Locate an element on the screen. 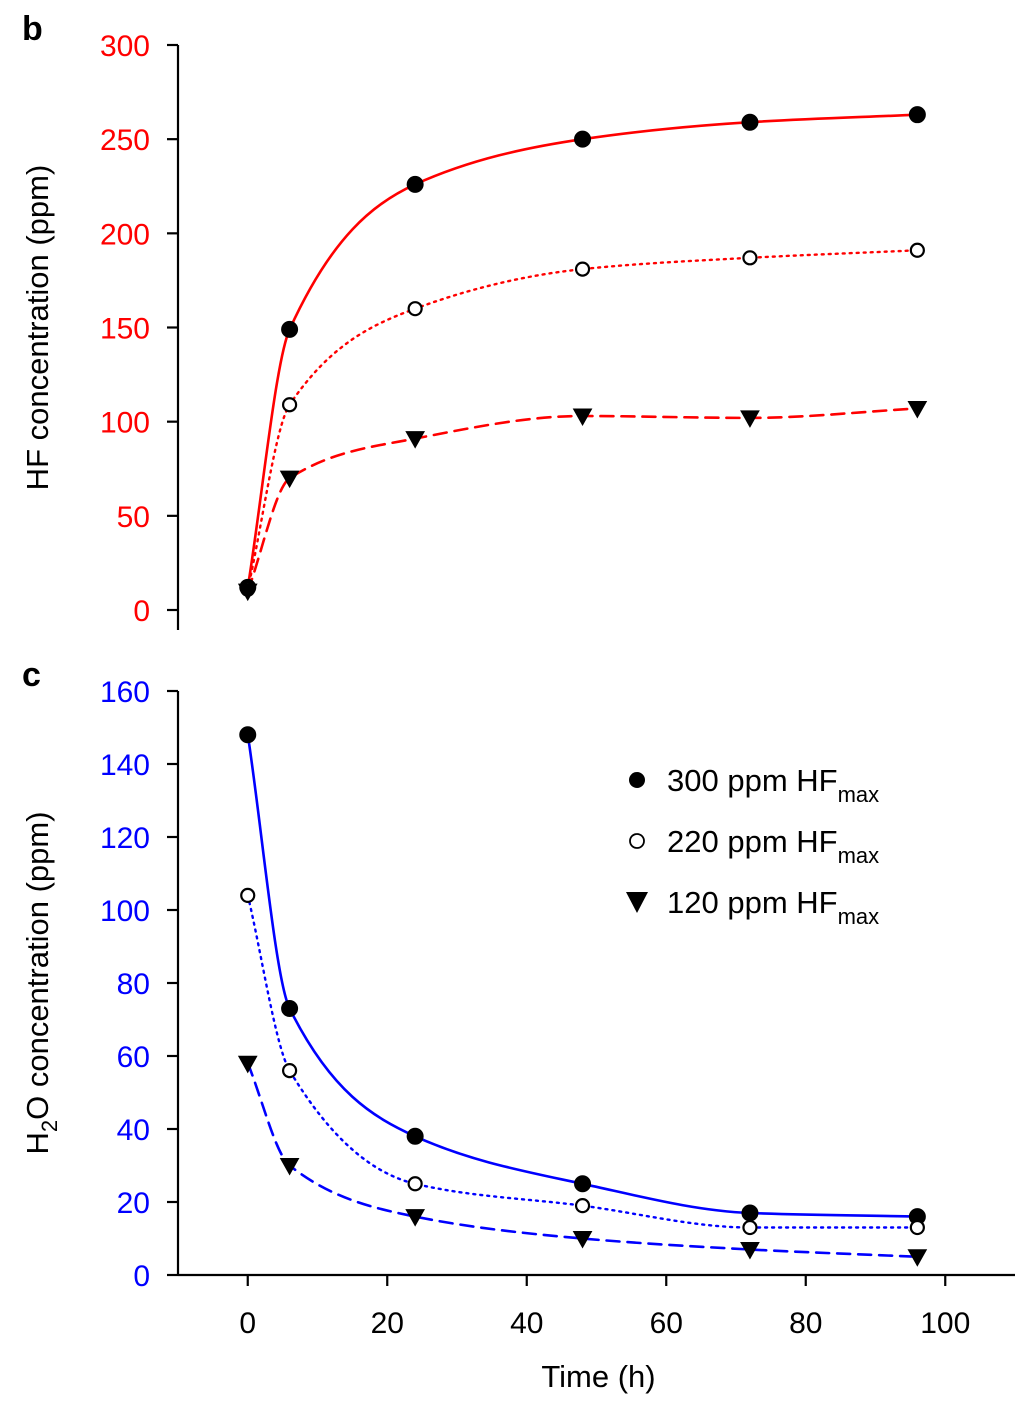 Image resolution: width=1028 pixels, height=1415 pixels. y-axis-label-rest: O concentration (ppm) is located at coordinates (37, 965).